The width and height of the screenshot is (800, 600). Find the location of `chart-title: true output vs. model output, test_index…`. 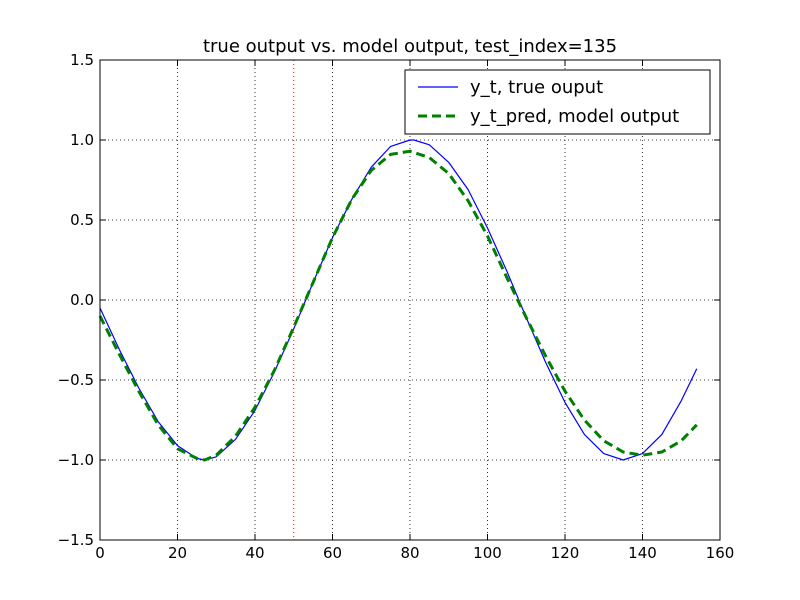

chart-title: true output vs. model output, test_index… is located at coordinates (410, 46).